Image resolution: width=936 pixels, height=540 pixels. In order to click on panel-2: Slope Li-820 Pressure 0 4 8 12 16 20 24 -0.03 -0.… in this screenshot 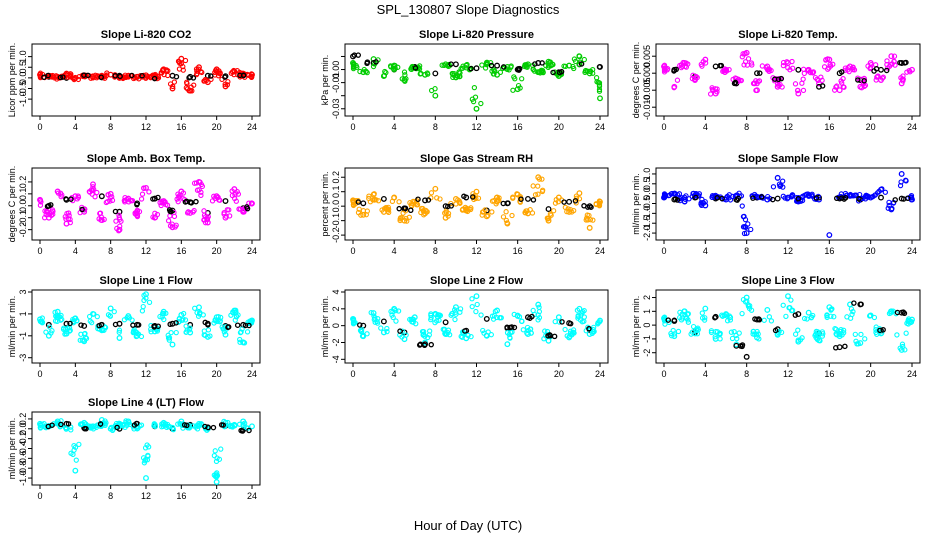, I will do `click(464, 80)`.